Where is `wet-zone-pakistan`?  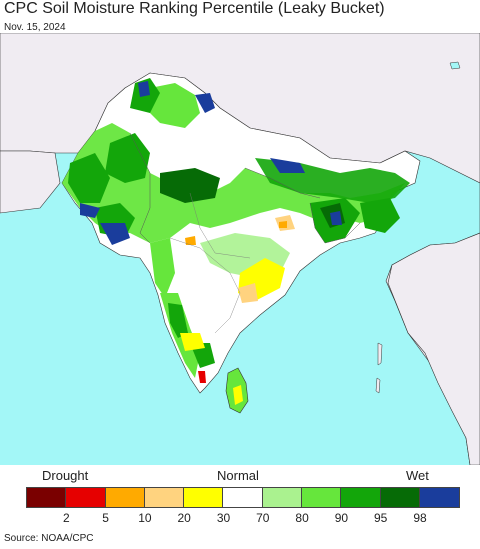
wet-zone-pakistan is located at coordinates (127, 158).